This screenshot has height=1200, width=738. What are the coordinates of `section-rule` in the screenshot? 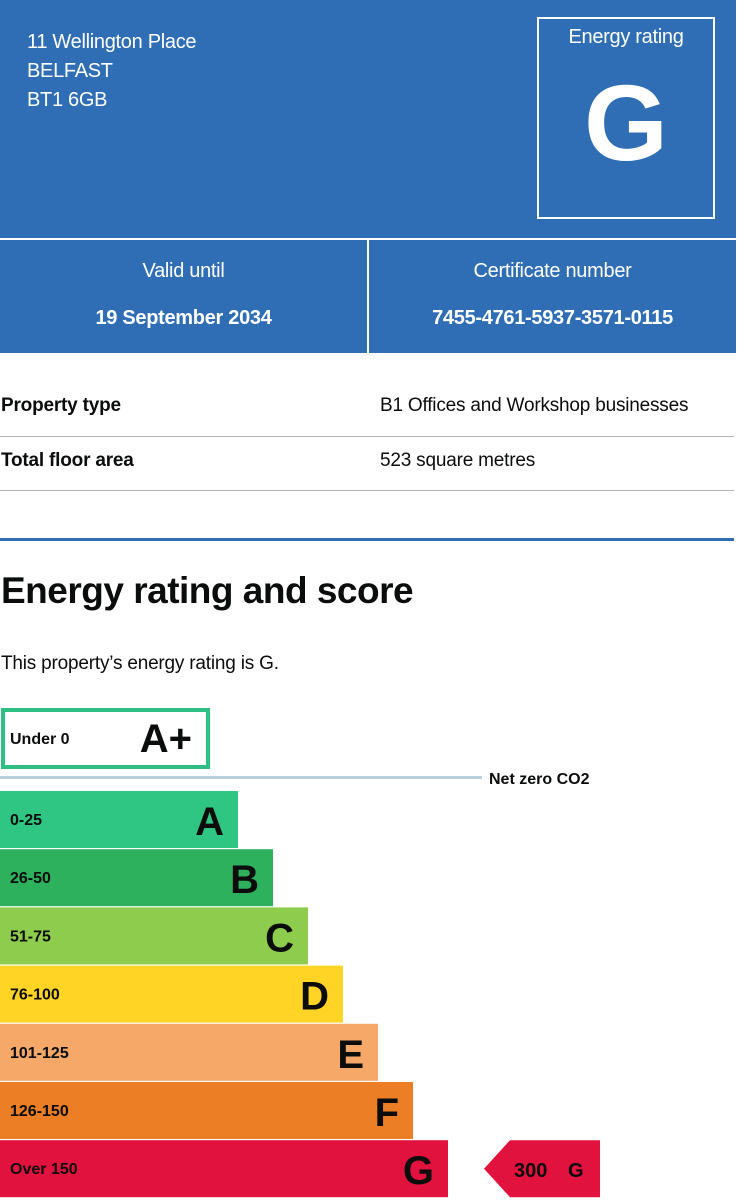 It's located at (367, 539).